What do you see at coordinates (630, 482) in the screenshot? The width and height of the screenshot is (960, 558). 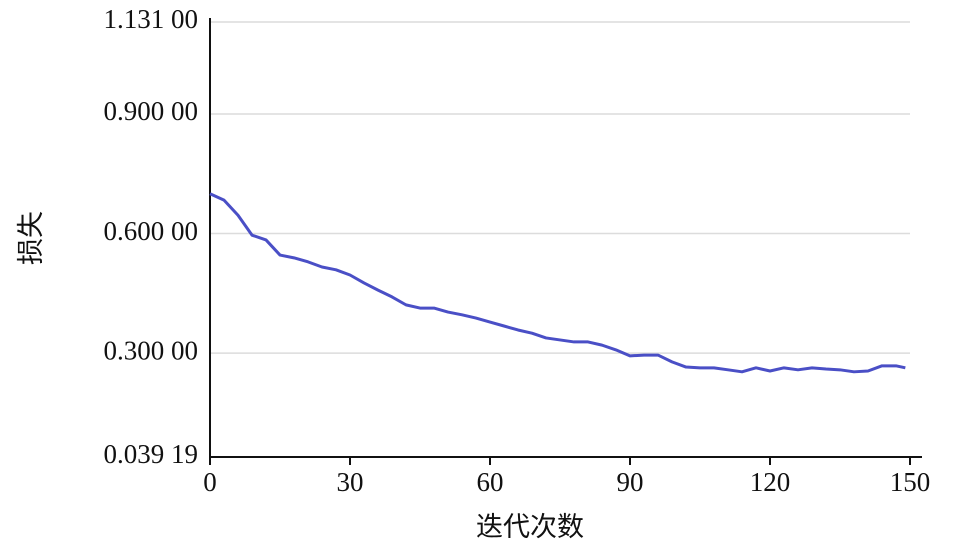 I see `x-tick-label: 90` at bounding box center [630, 482].